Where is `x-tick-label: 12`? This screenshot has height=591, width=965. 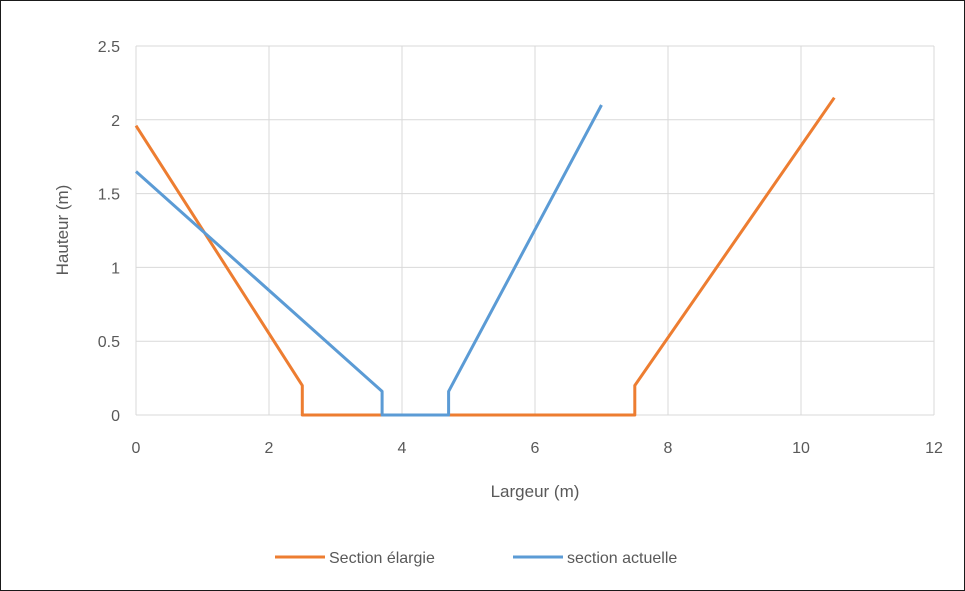 x-tick-label: 12 is located at coordinates (934, 448).